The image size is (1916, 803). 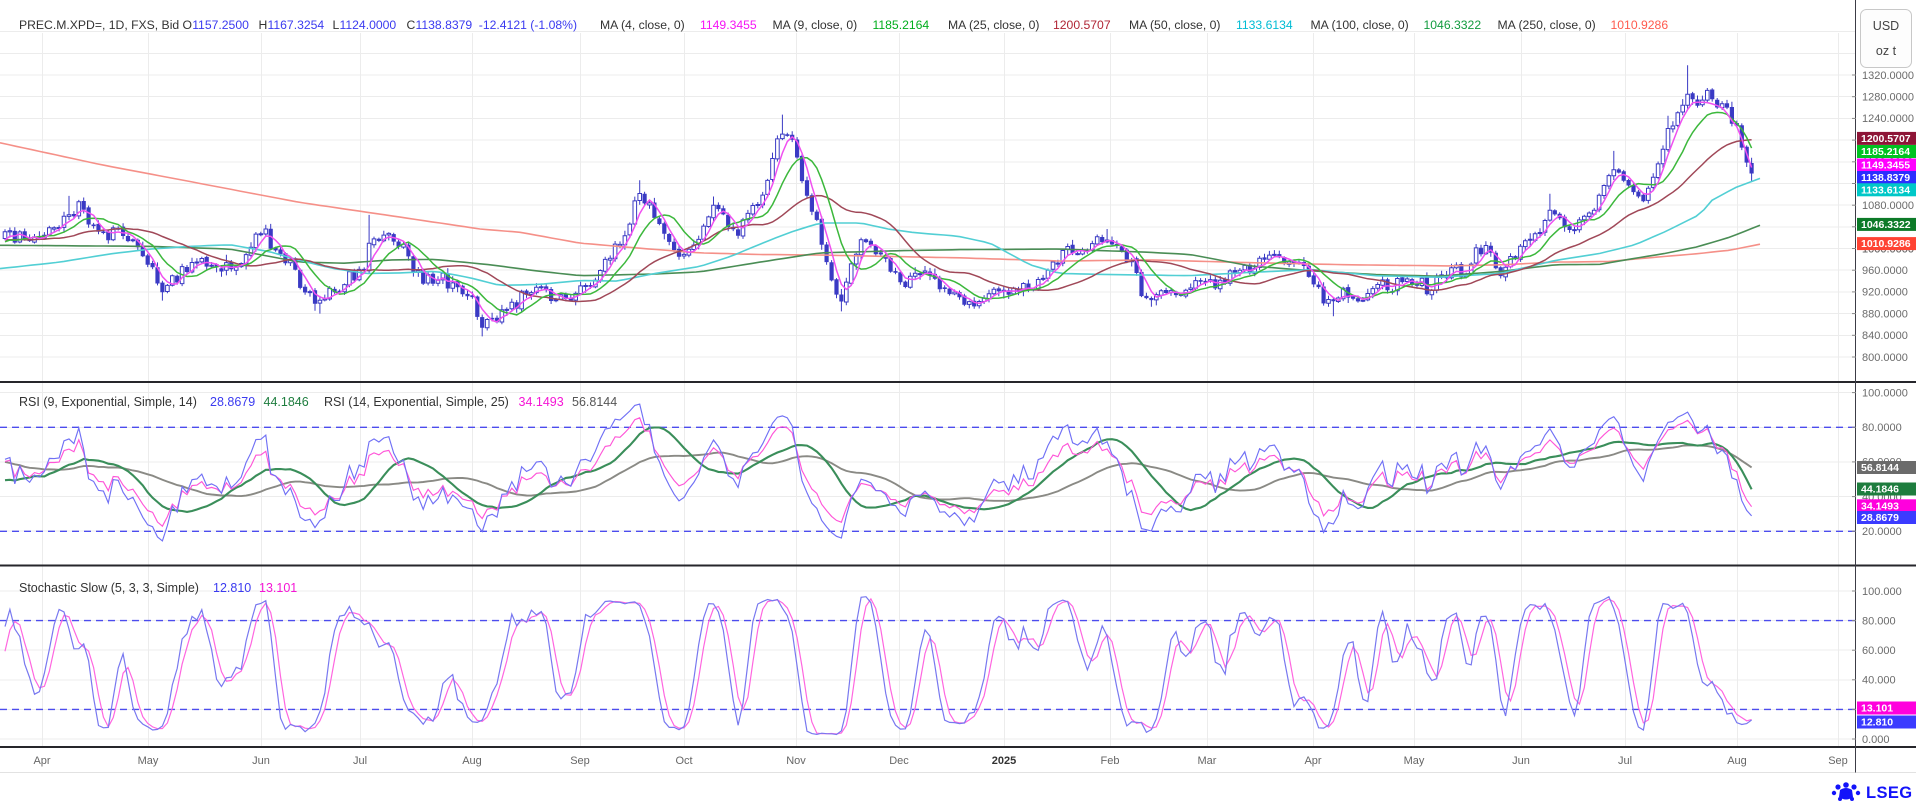 What do you see at coordinates (1888, 76) in the screenshot?
I see `svg-text: 1320.0000` at bounding box center [1888, 76].